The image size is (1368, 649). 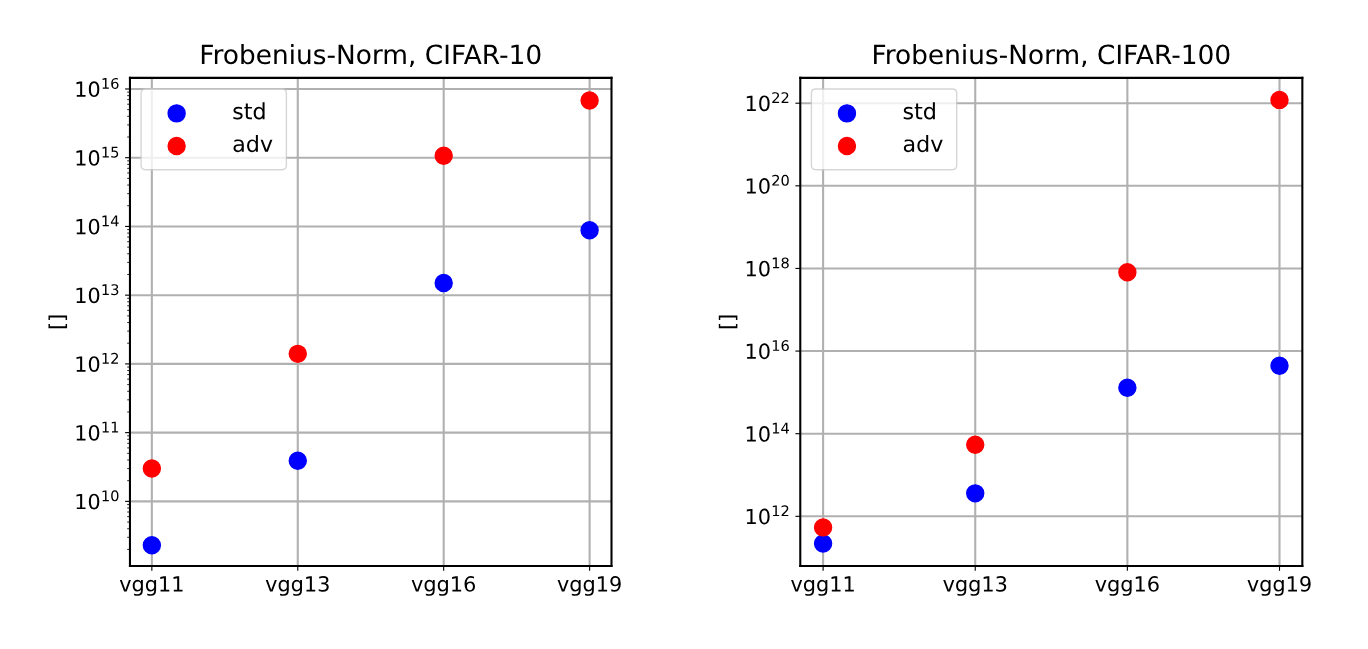 What do you see at coordinates (97, 156) in the screenshot?
I see `y-tick-label: 10$^{15}$` at bounding box center [97, 156].